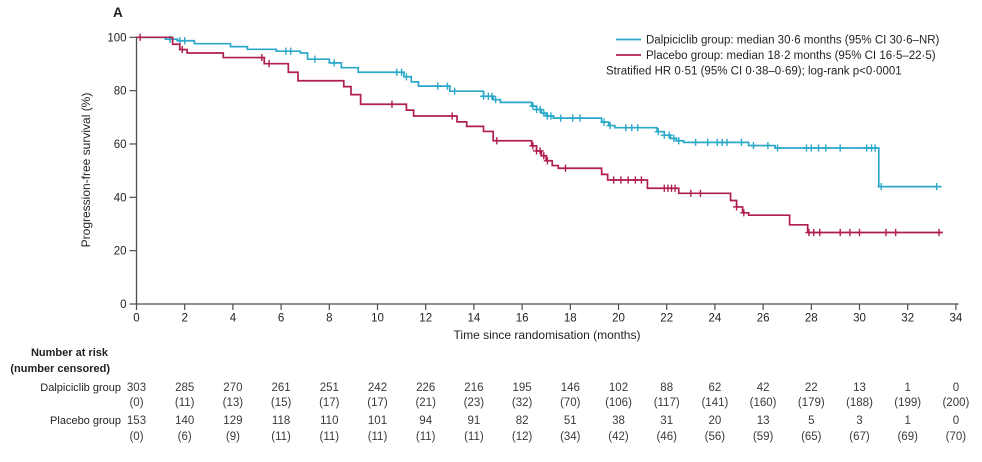 The image size is (982, 462). I want to click on risk-censored-value: (188), so click(859, 403).